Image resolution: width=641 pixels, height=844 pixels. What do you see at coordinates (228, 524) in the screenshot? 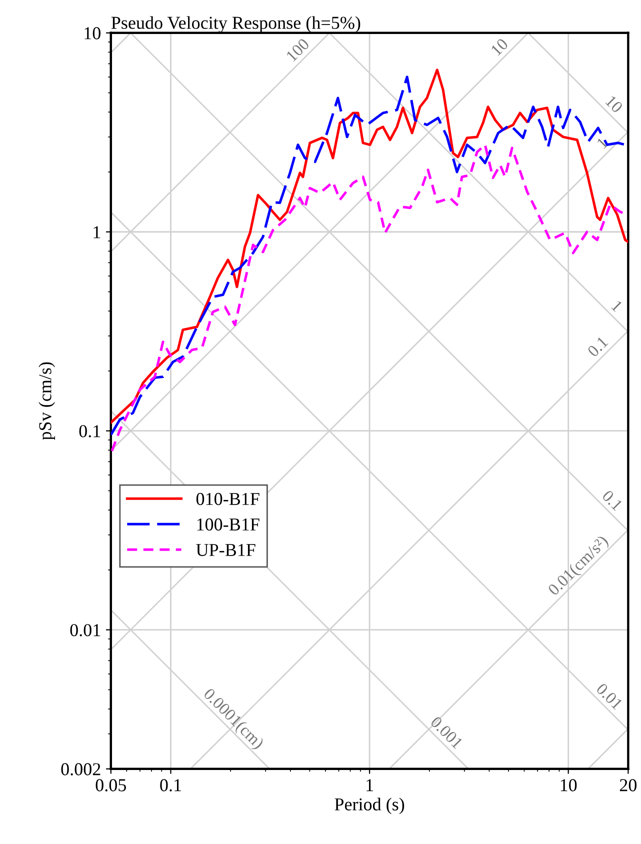
I see `legend-label: 100-B1F` at bounding box center [228, 524].